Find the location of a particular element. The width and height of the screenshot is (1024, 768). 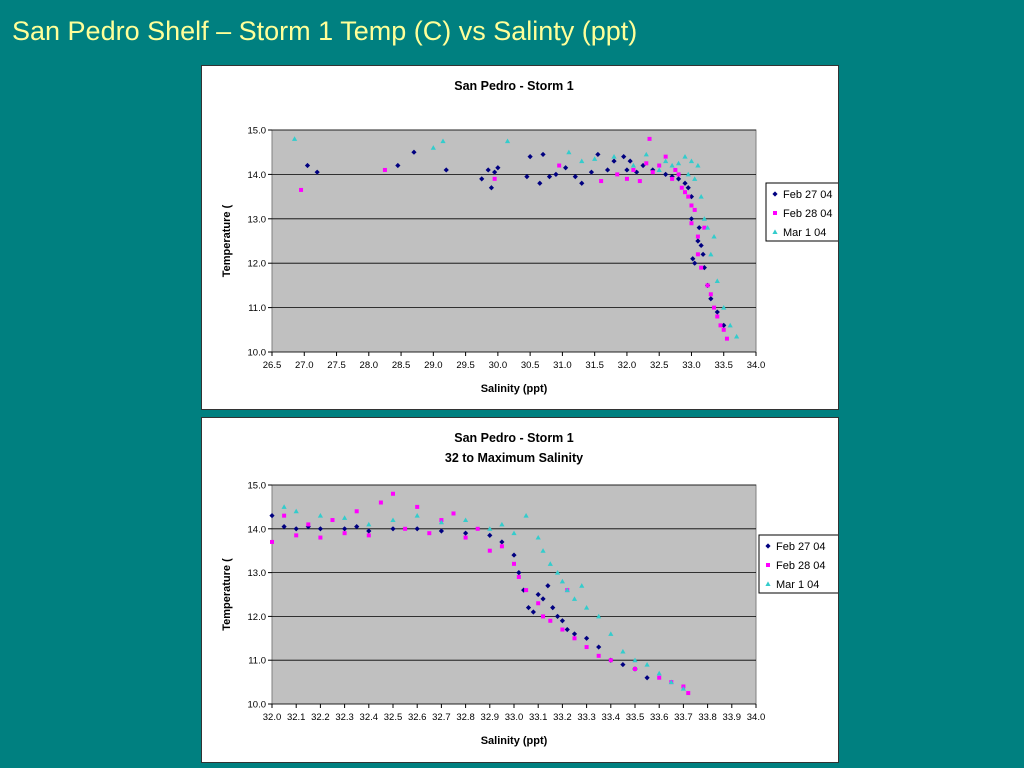

legend-label: Feb 27 04 is located at coordinates (808, 195).